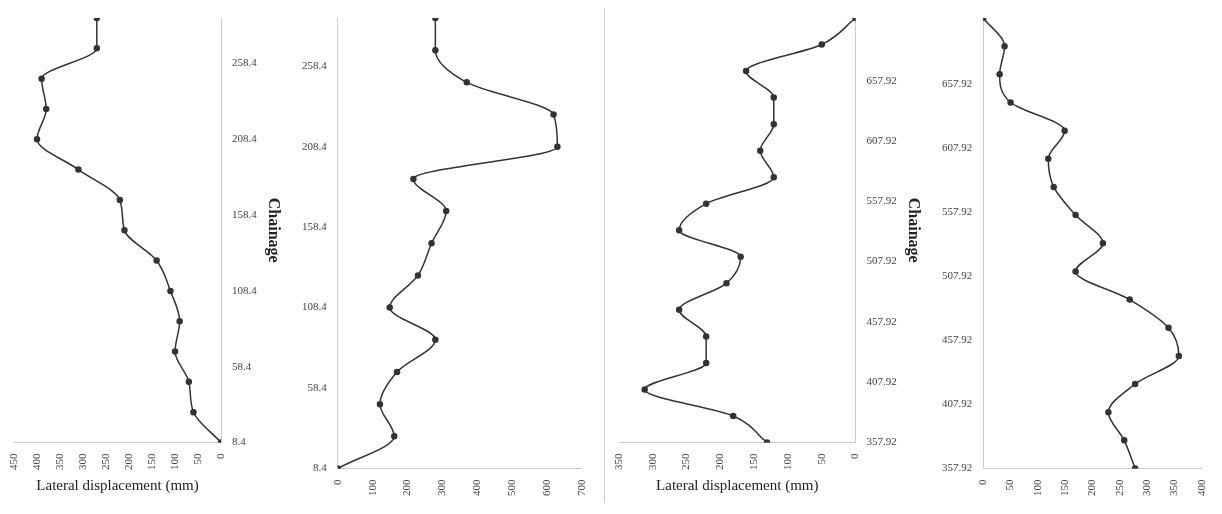 The width and height of the screenshot is (1222, 514). What do you see at coordinates (580, 487) in the screenshot?
I see `x-tick-label: 700` at bounding box center [580, 487].